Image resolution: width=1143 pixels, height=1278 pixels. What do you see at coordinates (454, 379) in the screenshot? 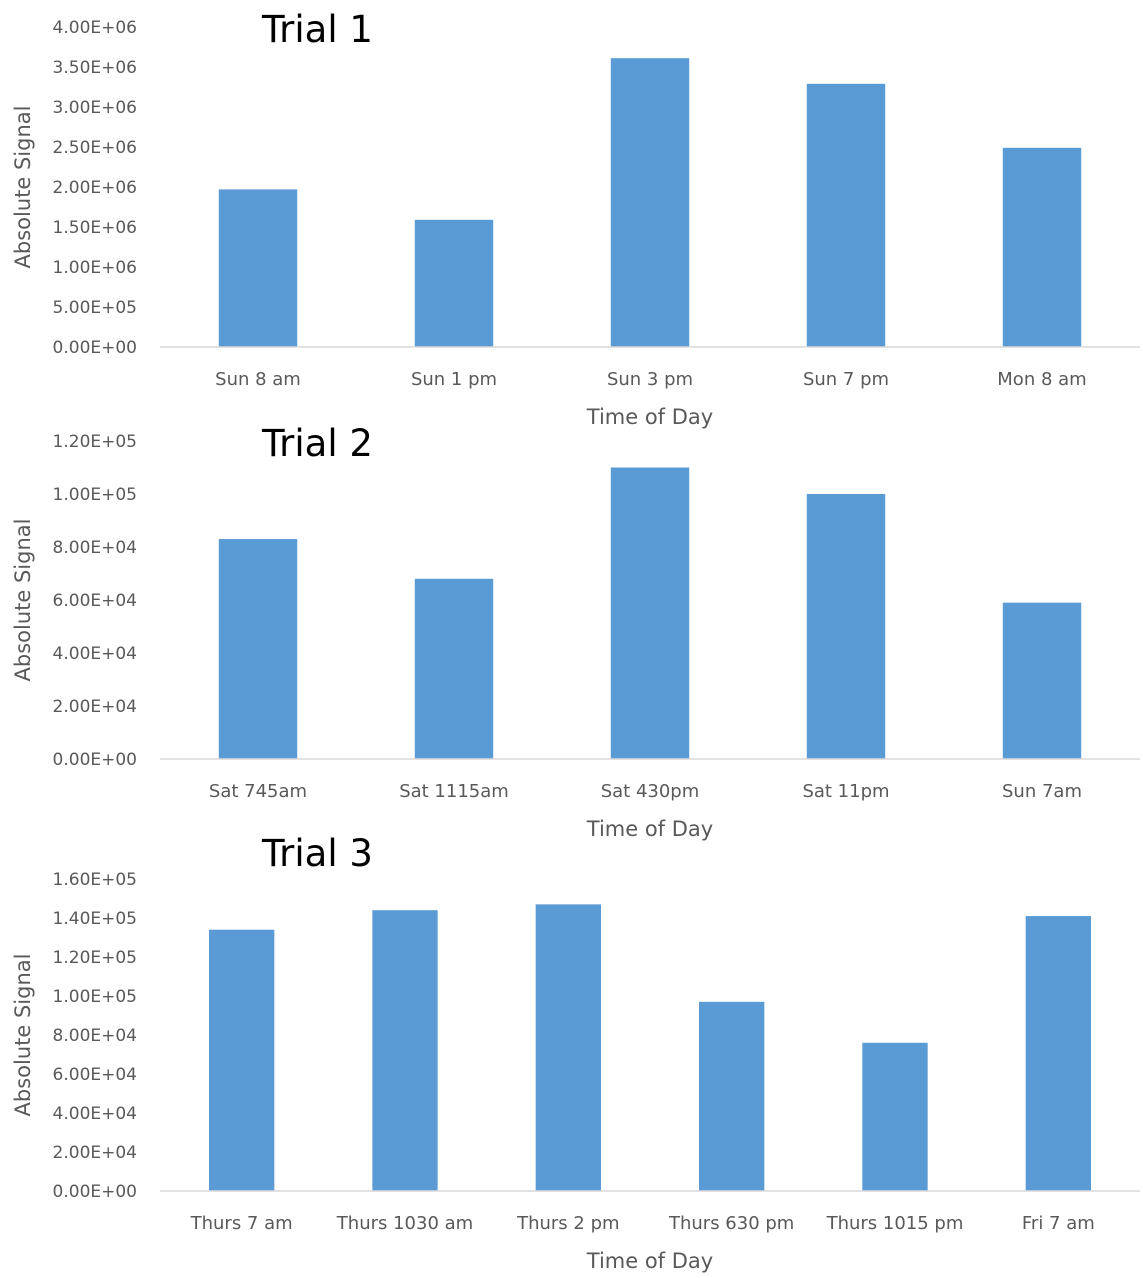
I see `x-tick-label: Sun 1 pm` at bounding box center [454, 379].